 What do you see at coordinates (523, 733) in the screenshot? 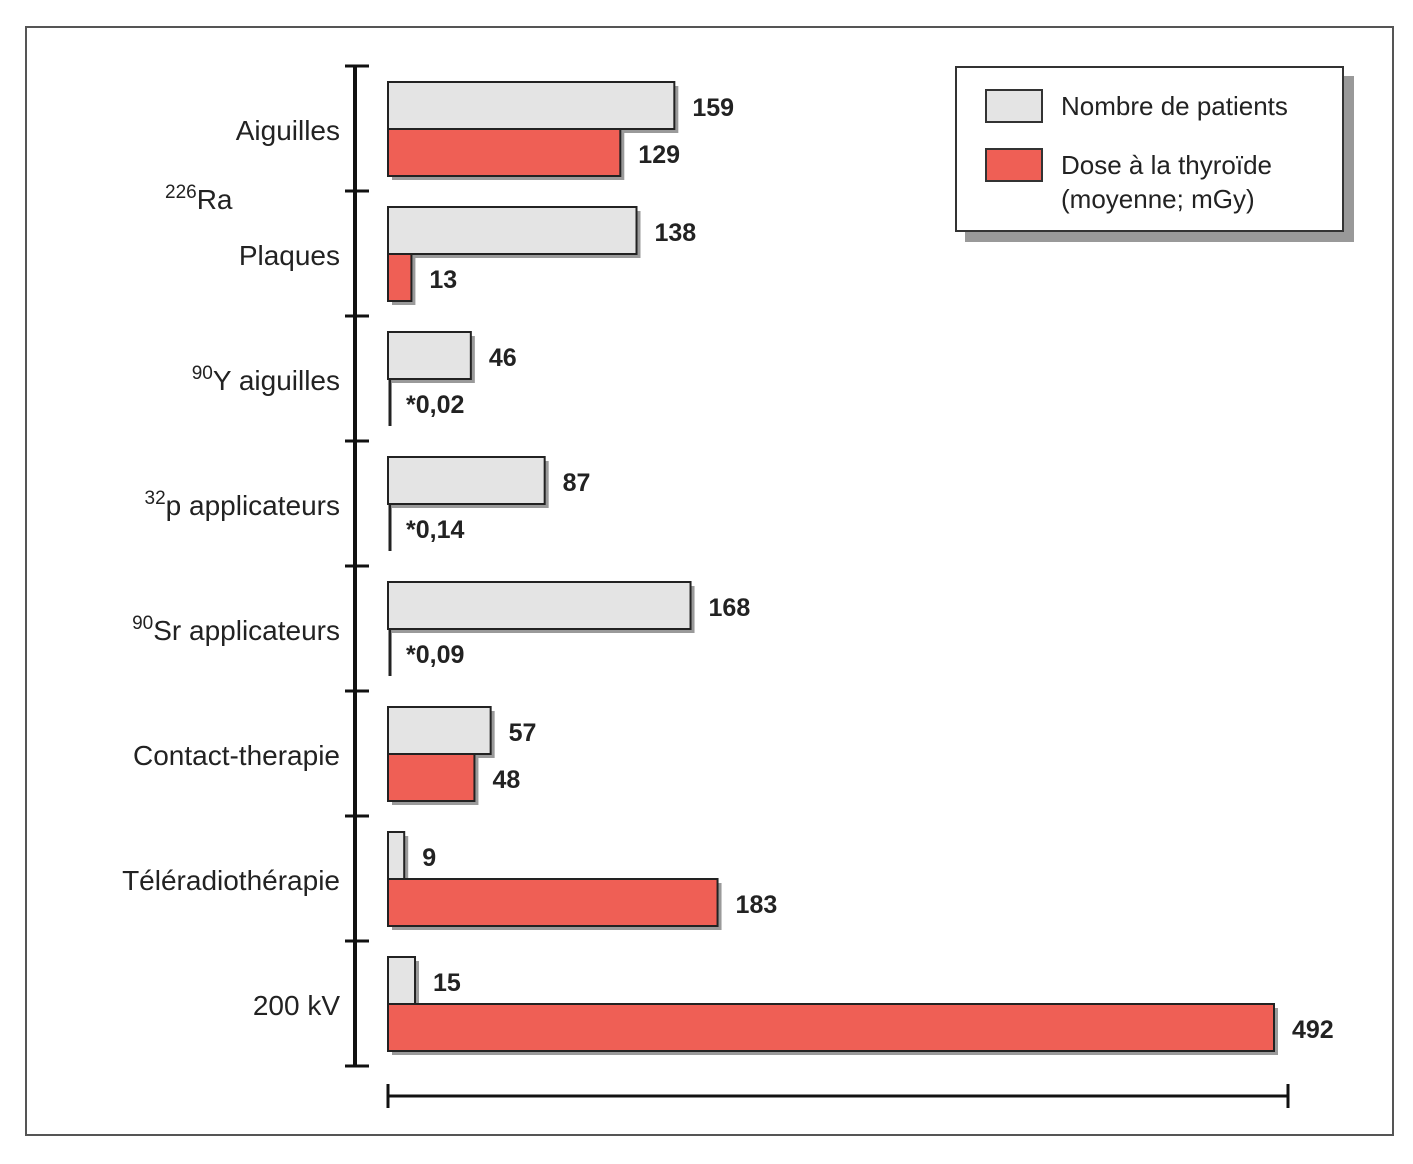
I see `patients-value-label-contact-therapie: 57` at bounding box center [523, 733].